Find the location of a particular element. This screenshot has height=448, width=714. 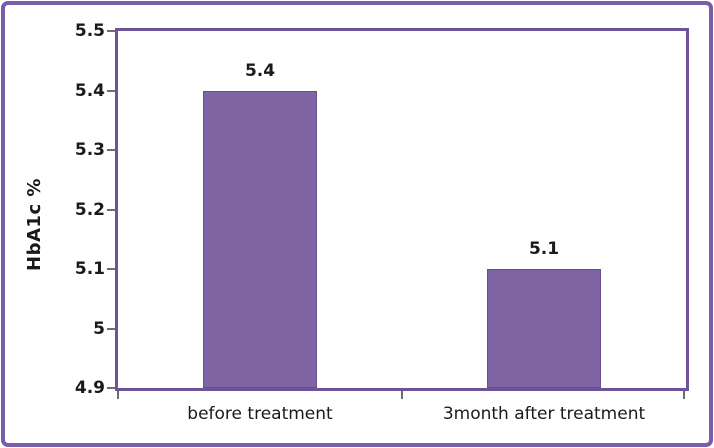

x-category-label: before treatment is located at coordinates (260, 414).